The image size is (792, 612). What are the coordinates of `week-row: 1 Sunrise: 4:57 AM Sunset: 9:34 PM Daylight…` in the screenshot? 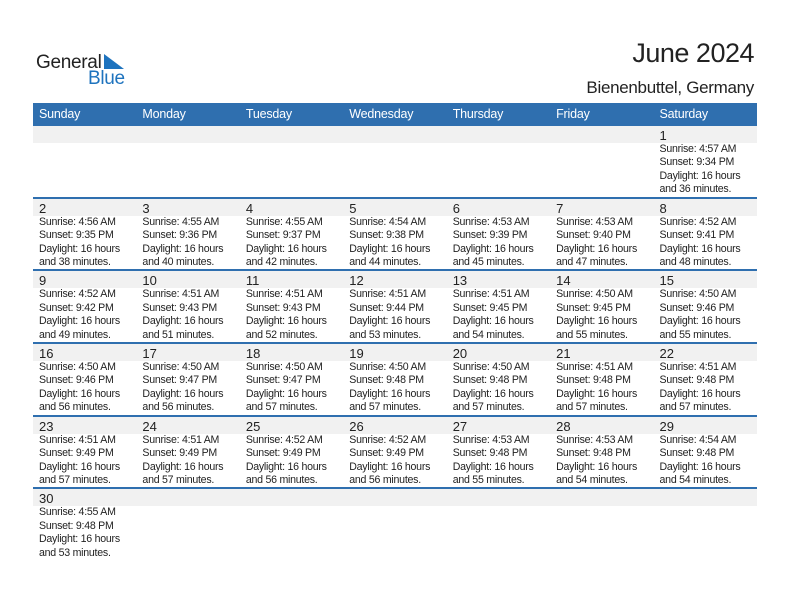 It's located at (395, 162).